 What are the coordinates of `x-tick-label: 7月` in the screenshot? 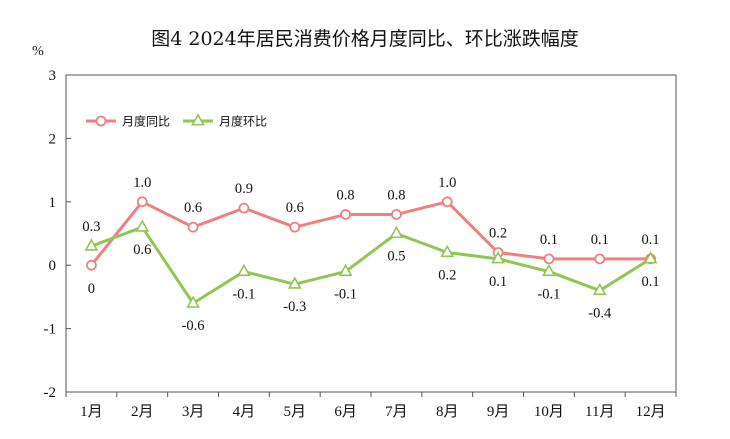 It's located at (396, 412).